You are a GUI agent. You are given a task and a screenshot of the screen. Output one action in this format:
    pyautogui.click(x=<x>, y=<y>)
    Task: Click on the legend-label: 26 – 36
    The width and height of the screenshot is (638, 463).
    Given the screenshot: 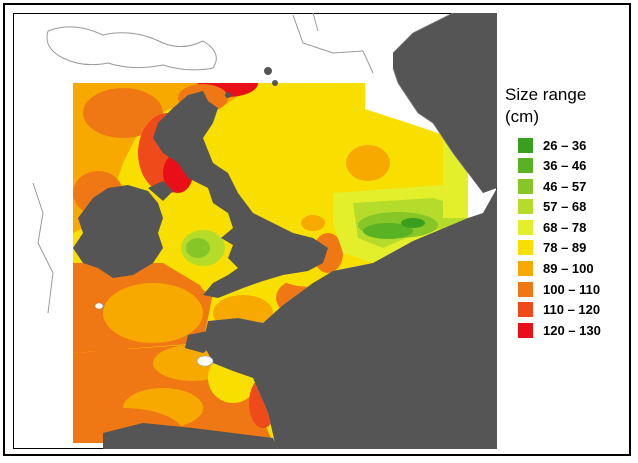 What is the action you would take?
    pyautogui.click(x=565, y=145)
    